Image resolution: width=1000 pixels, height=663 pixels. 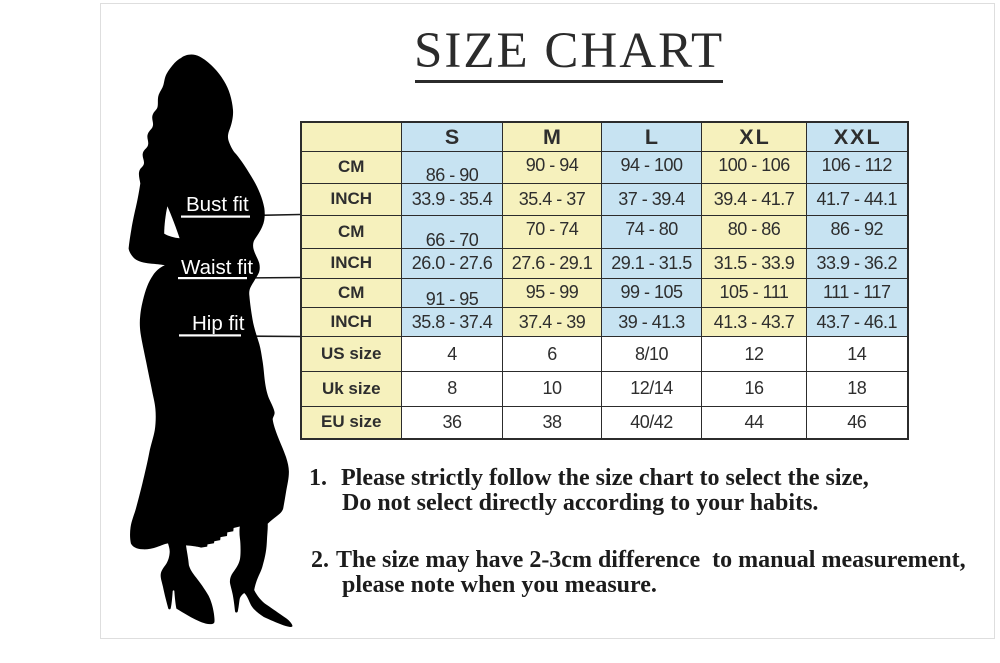 I want to click on svg-text: Bust fit, so click(x=217, y=204).